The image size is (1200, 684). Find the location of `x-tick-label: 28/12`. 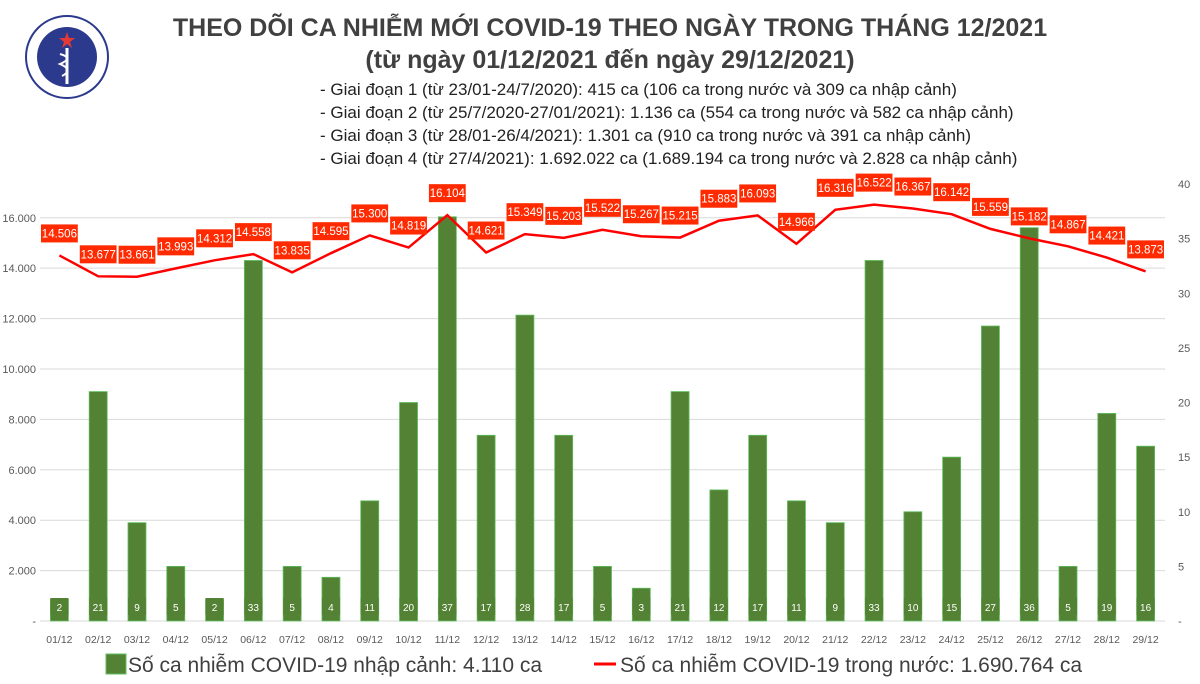

x-tick-label: 28/12 is located at coordinates (1107, 640).